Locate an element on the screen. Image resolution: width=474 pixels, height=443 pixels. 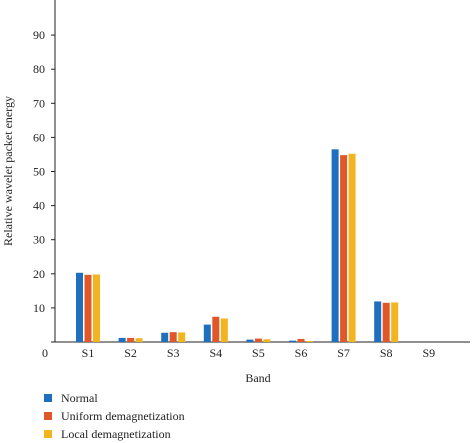
x-tick-label: S6 is located at coordinates (301, 353).